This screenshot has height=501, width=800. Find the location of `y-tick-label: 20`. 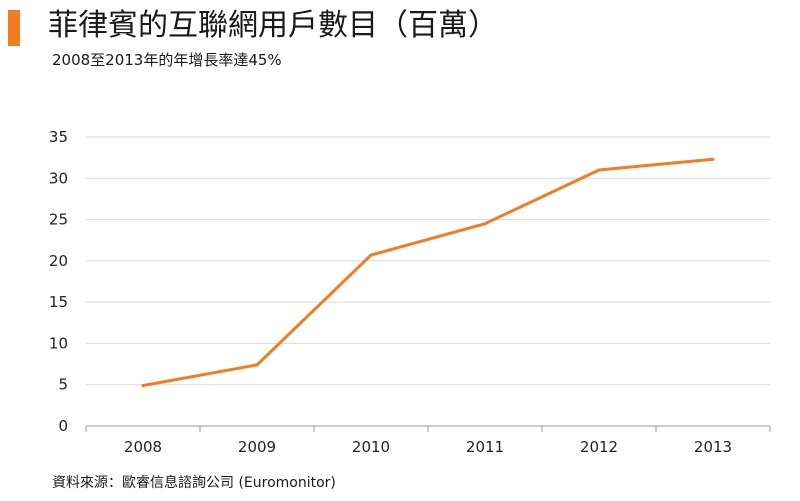

y-tick-label: 20 is located at coordinates (58, 261).